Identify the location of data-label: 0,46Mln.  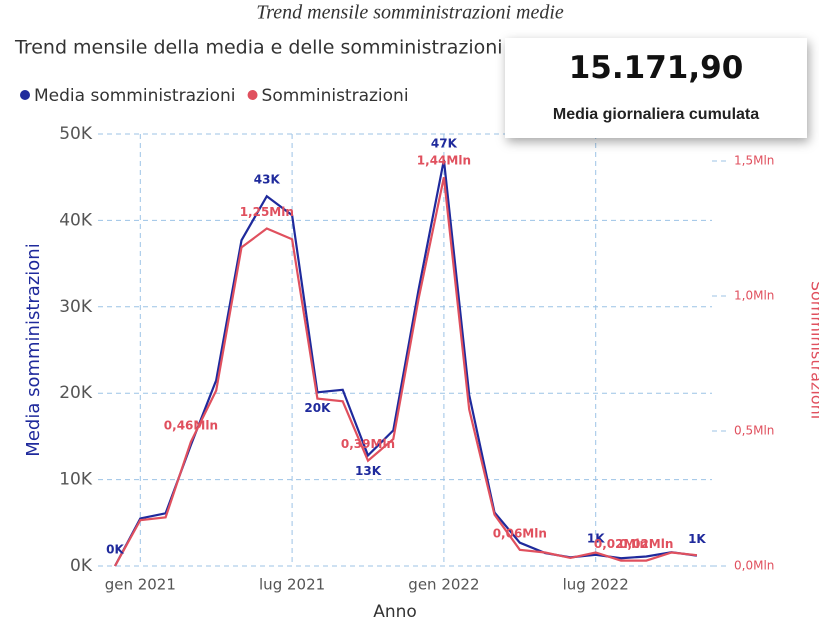
(191, 425).